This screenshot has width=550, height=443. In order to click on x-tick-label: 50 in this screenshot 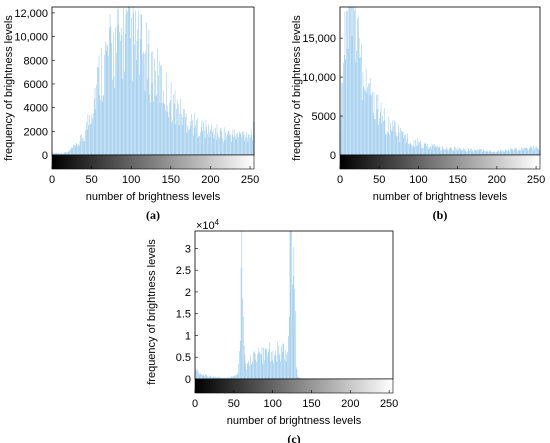, I will do `click(379, 180)`.